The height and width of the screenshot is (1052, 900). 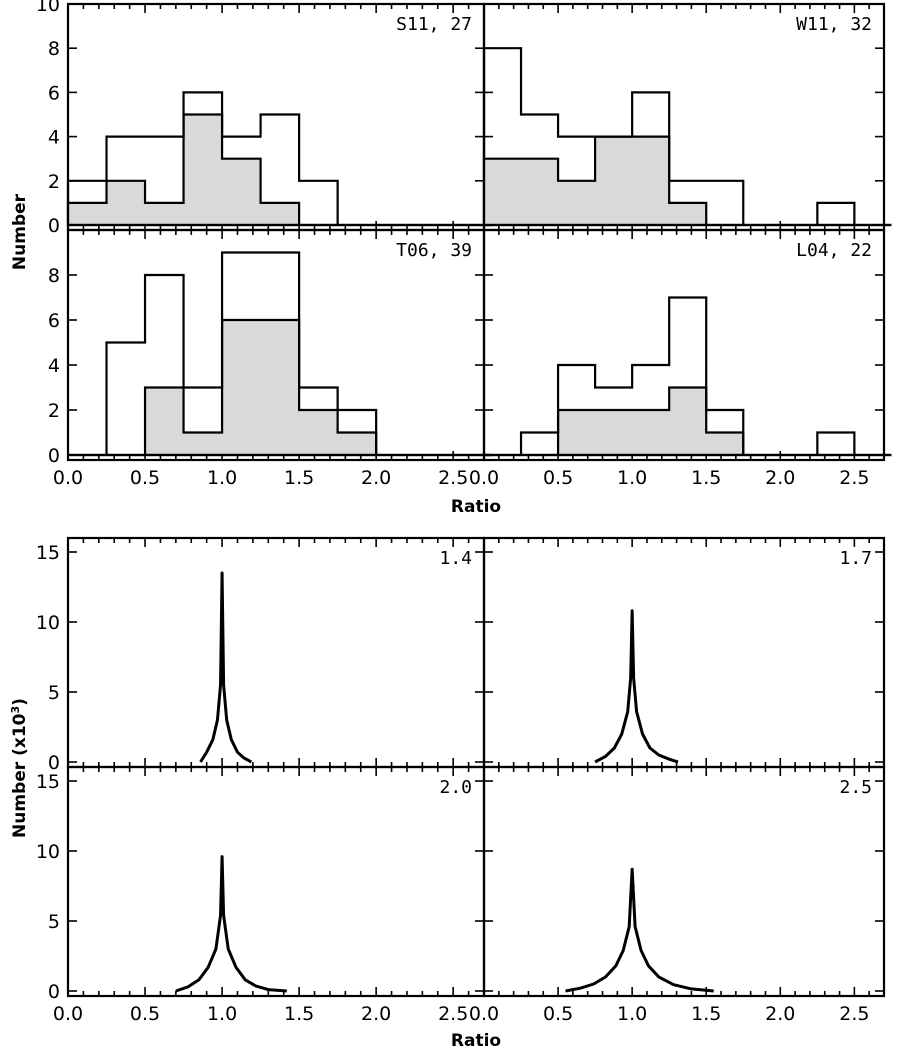 What do you see at coordinates (636, 686) in the screenshot?
I see `sim-panel-1-distribution-line` at bounding box center [636, 686].